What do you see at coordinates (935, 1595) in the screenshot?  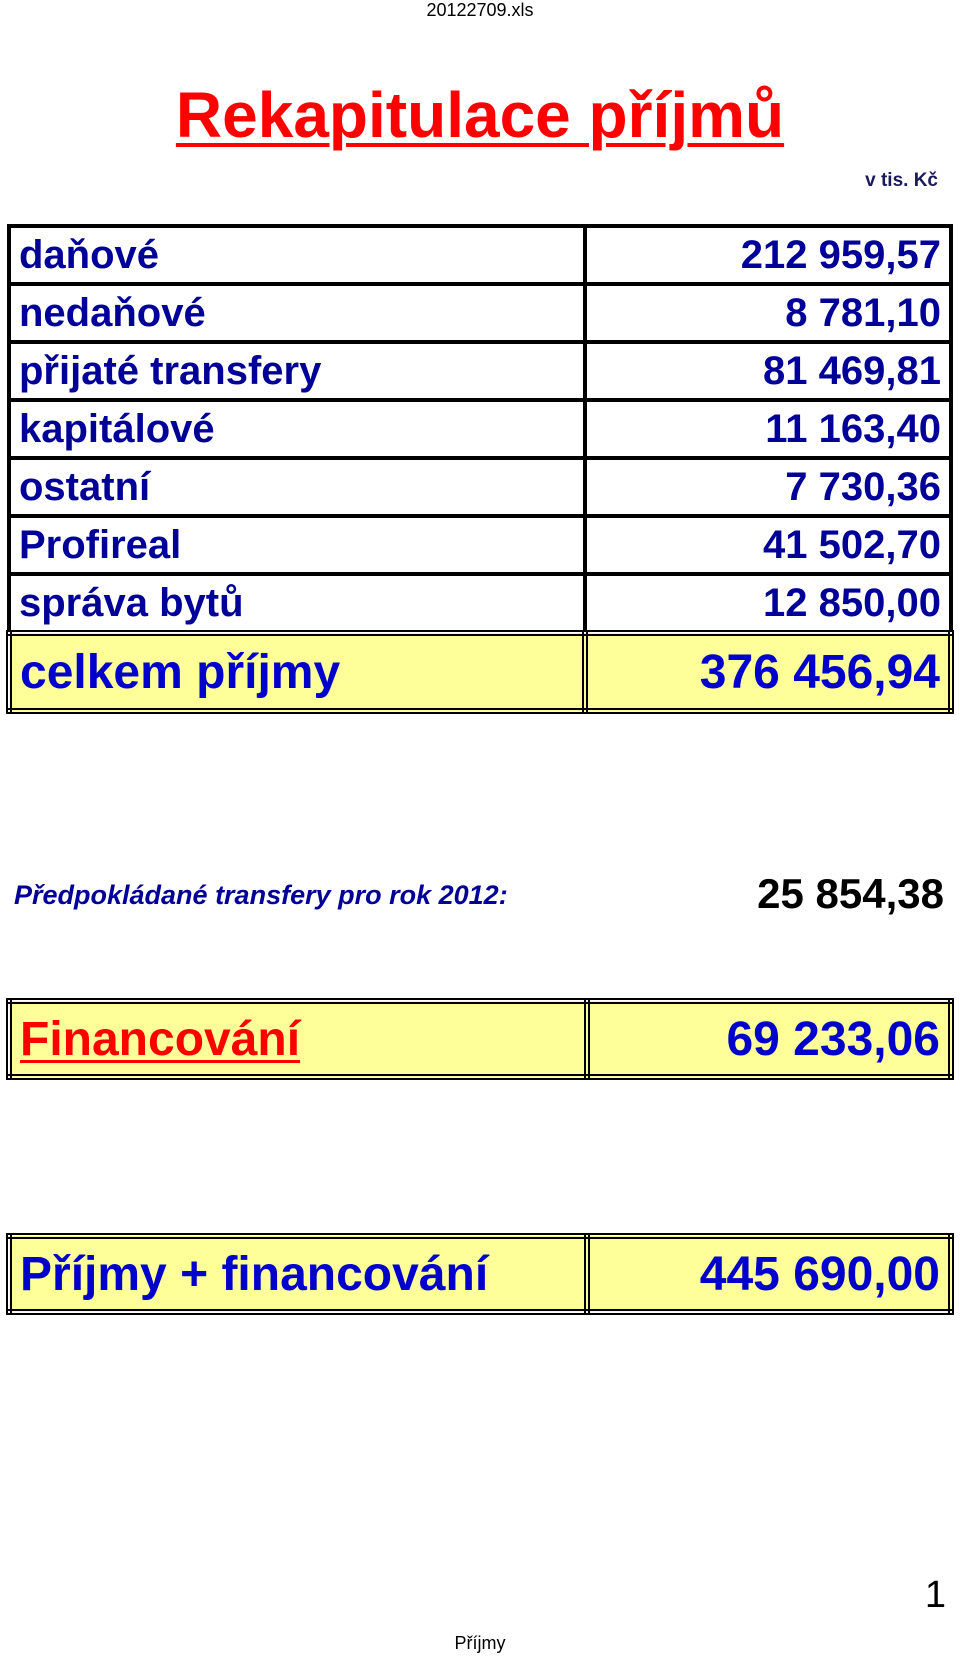 I see `page-number: 1` at bounding box center [935, 1595].